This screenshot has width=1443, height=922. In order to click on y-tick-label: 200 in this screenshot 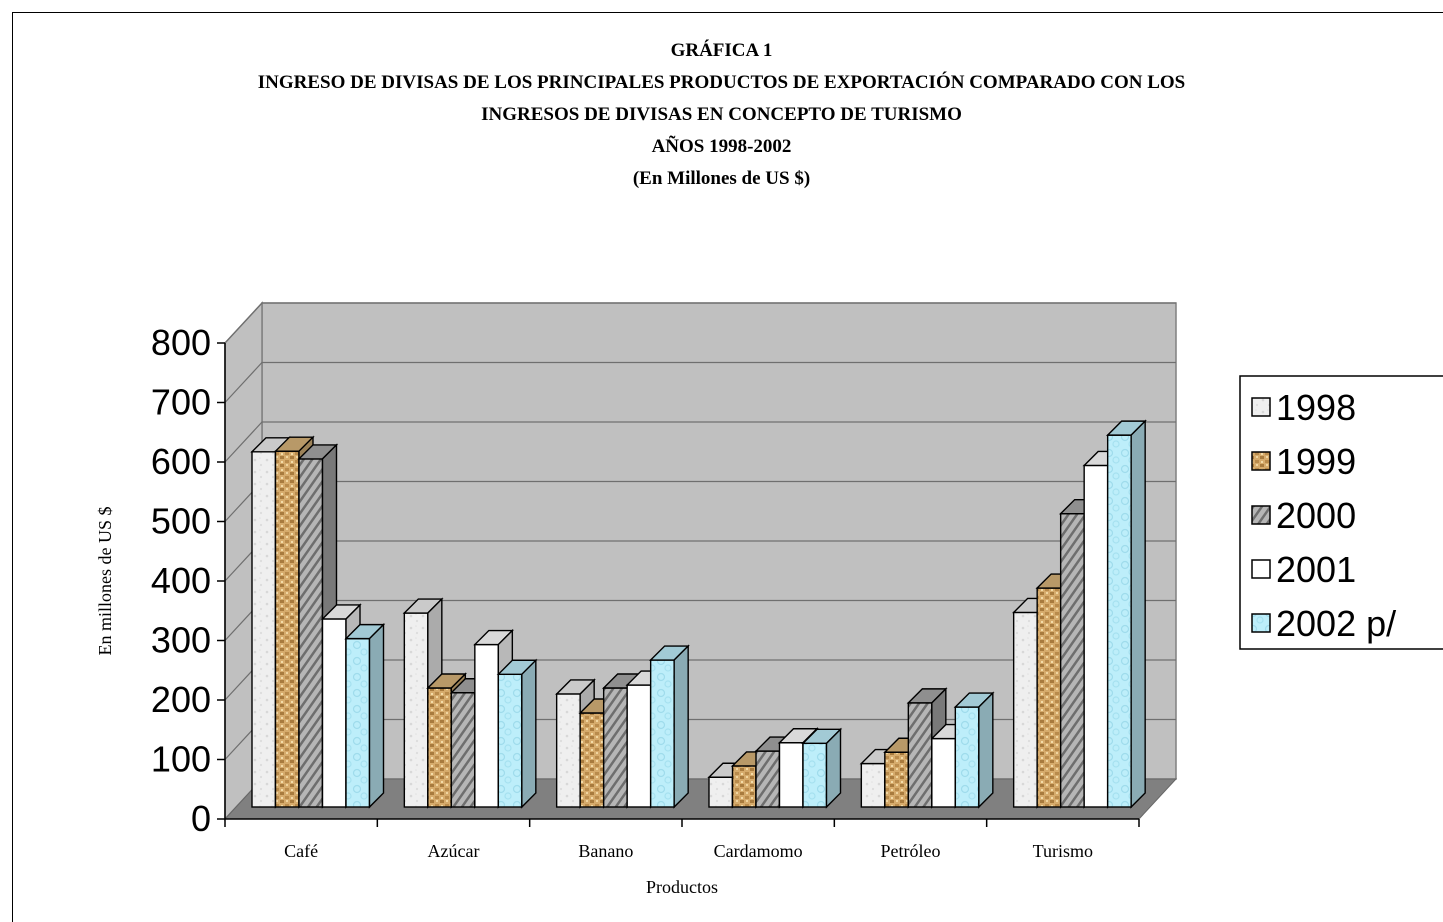, I will do `click(181, 699)`.